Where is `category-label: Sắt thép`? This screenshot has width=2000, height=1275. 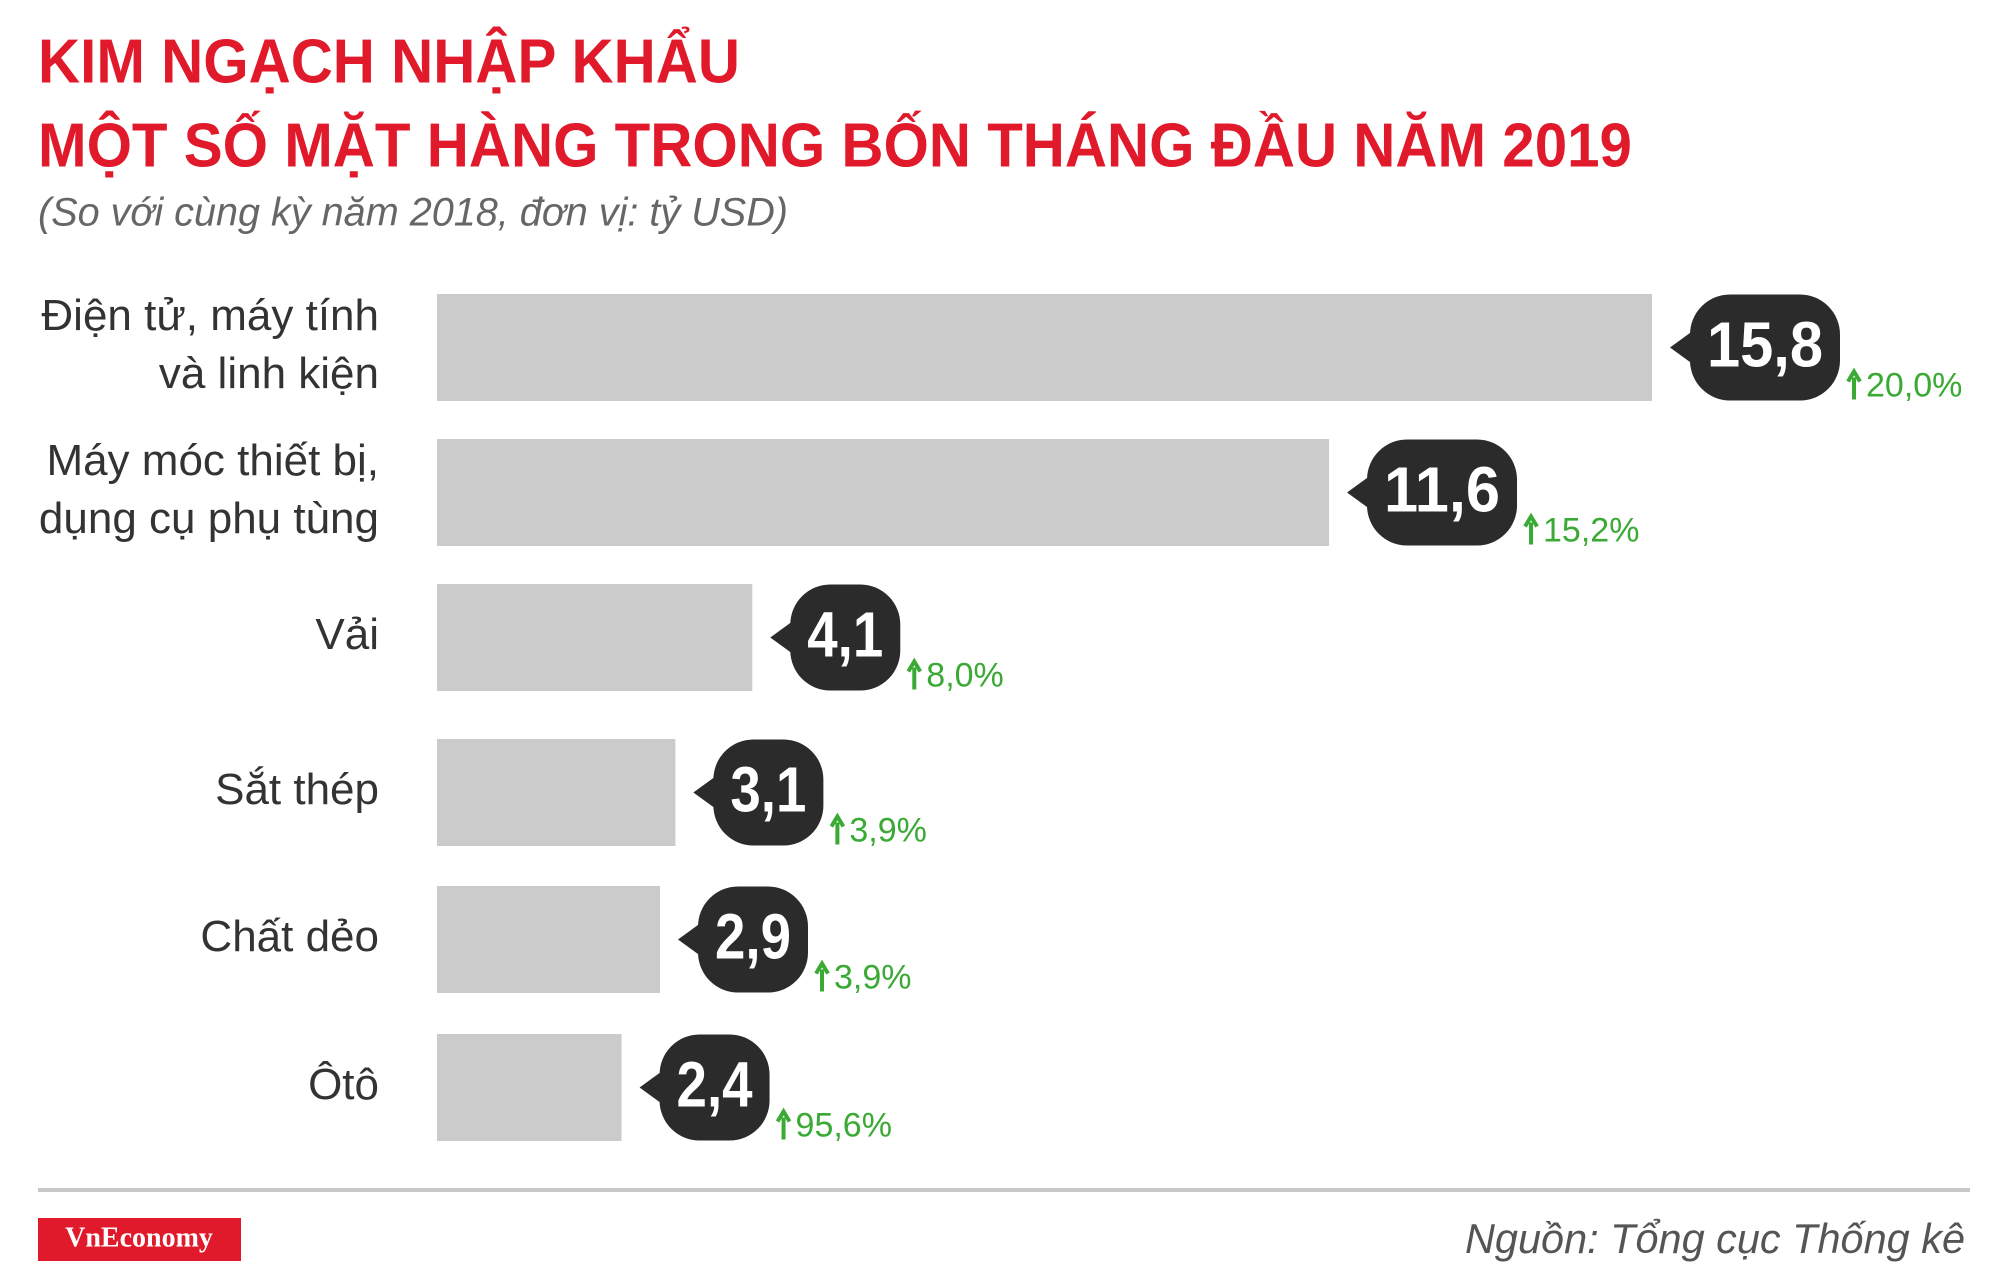 category-label: Sắt thép is located at coordinates (297, 789).